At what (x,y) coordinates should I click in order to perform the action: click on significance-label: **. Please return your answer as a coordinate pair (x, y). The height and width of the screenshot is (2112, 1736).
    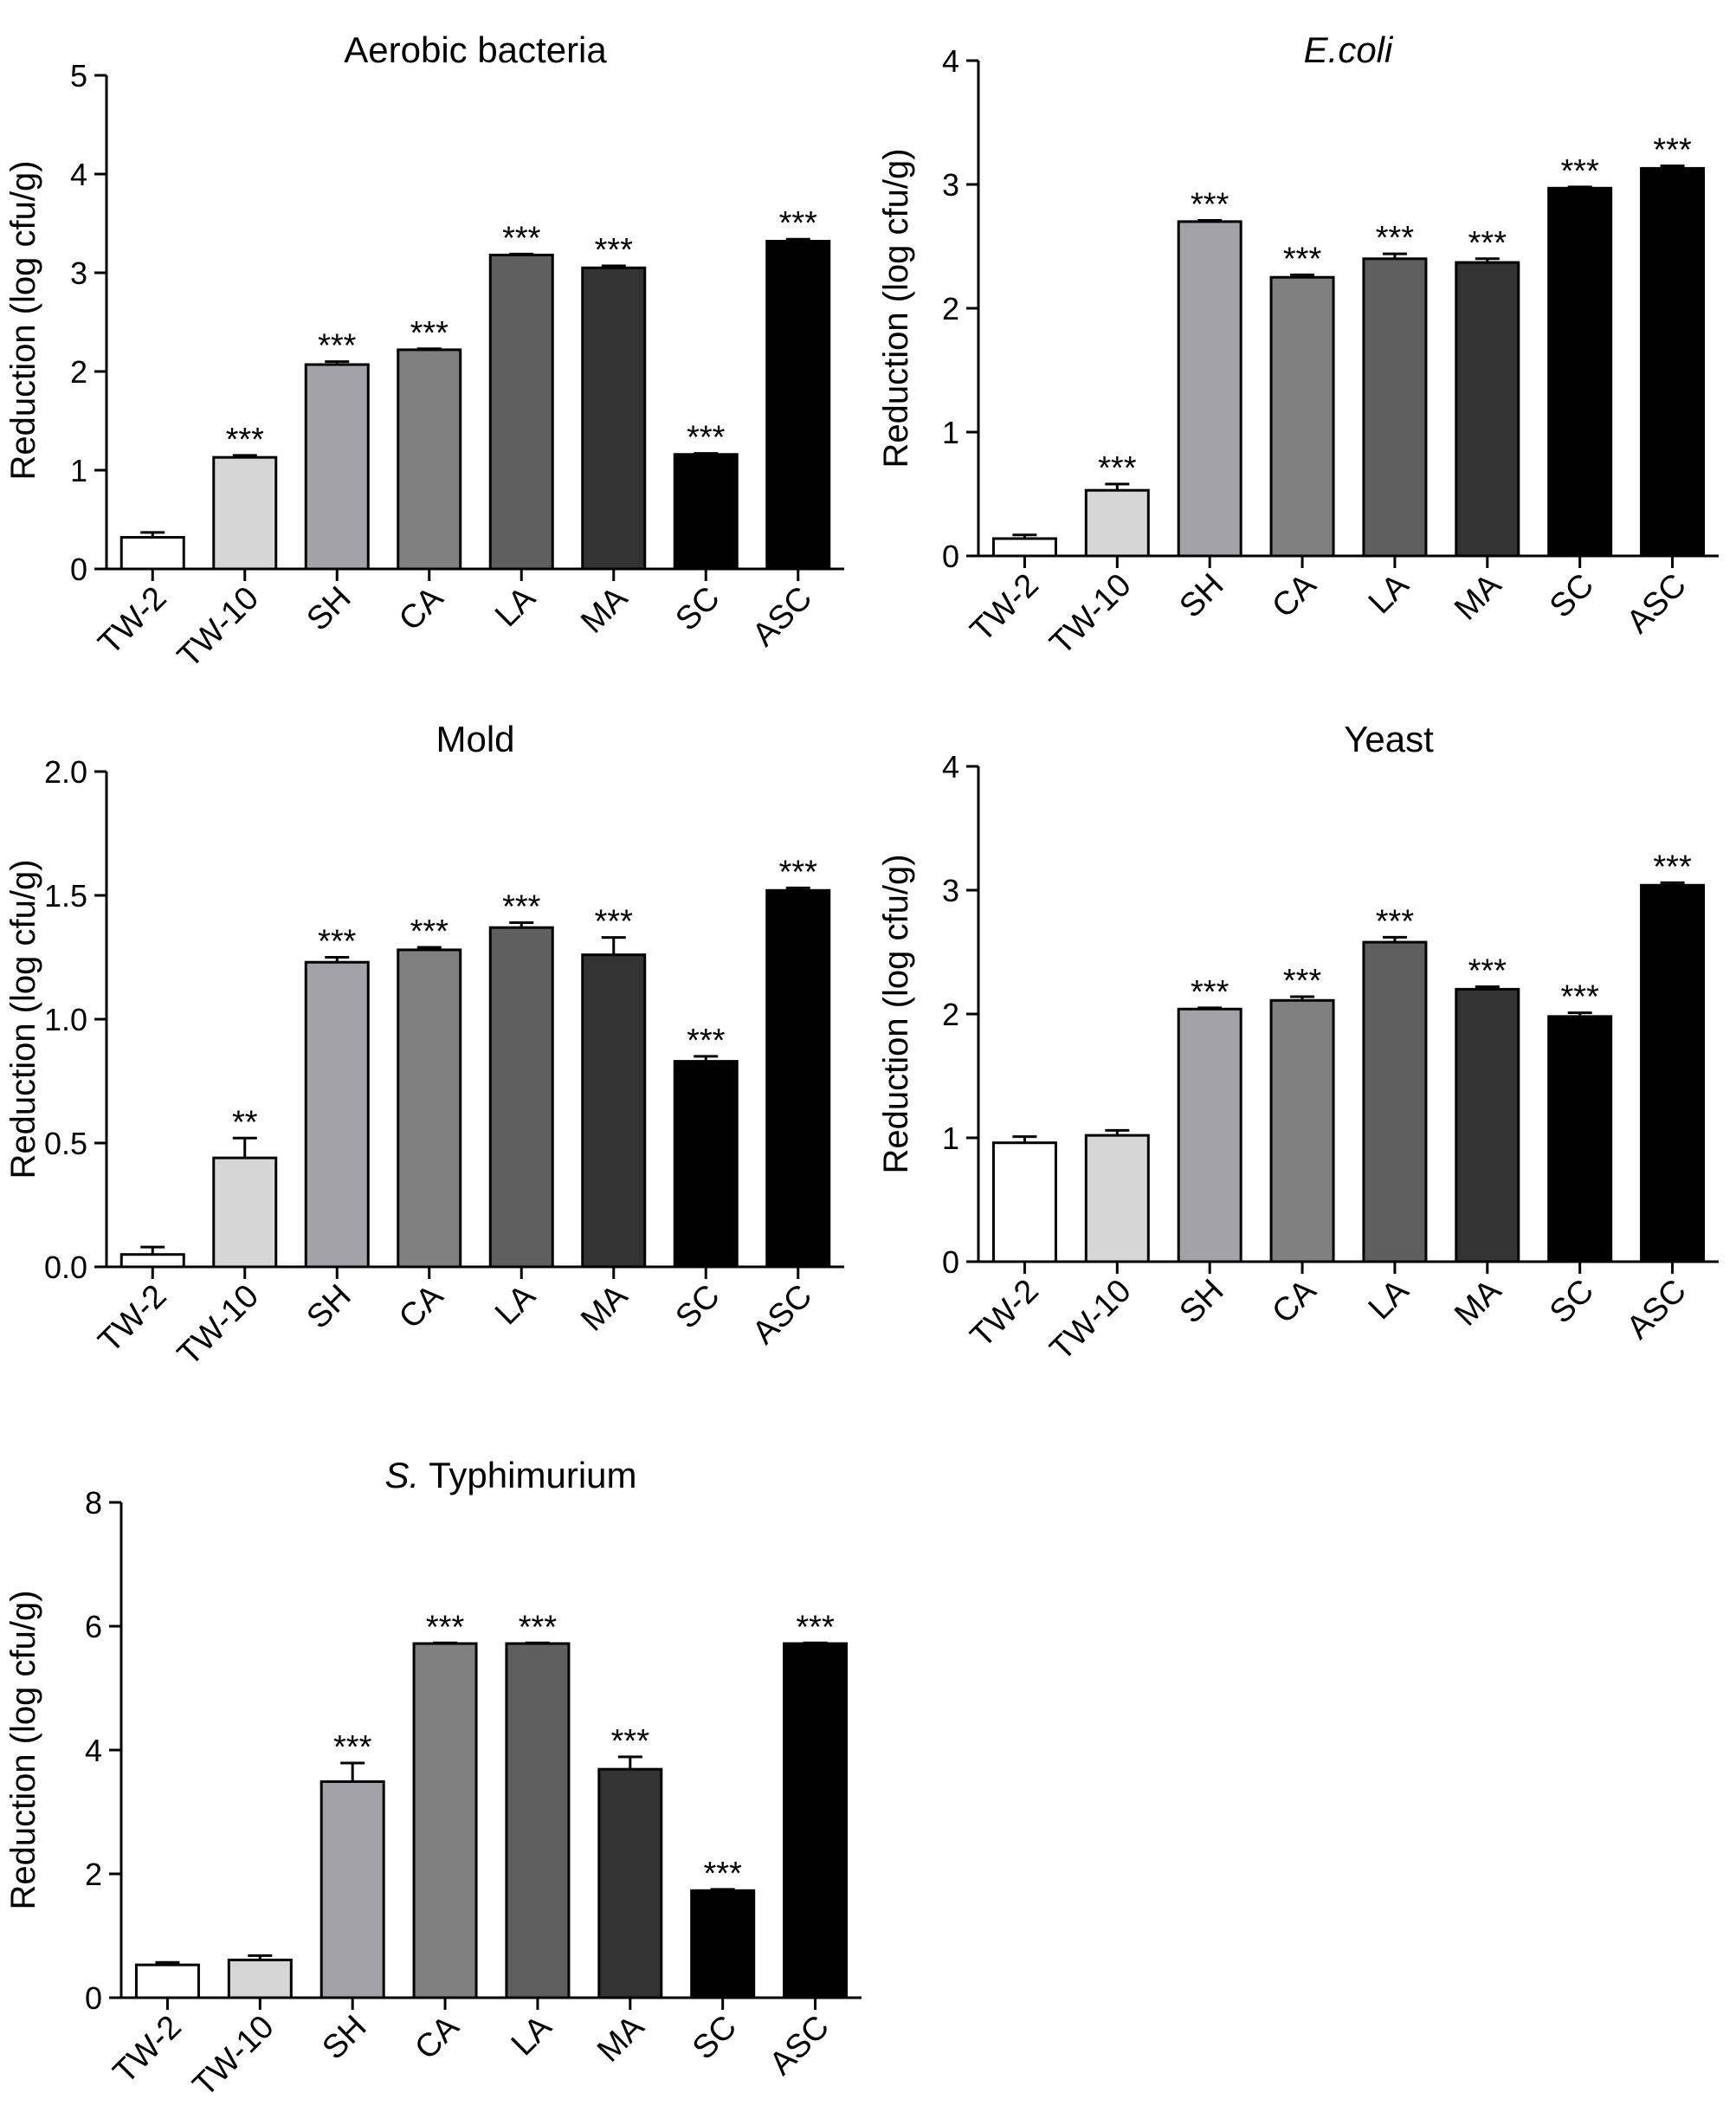
    Looking at the image, I should click on (245, 1122).